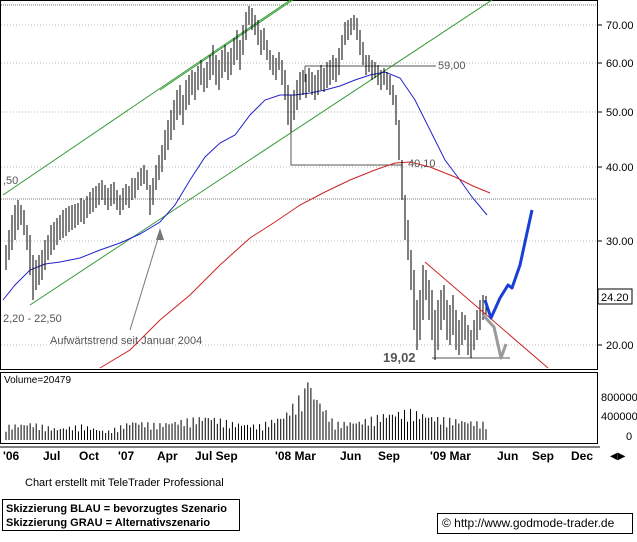 The width and height of the screenshot is (637, 542). Describe the element at coordinates (11, 456) in the screenshot. I see `x-label-06: '06` at that location.